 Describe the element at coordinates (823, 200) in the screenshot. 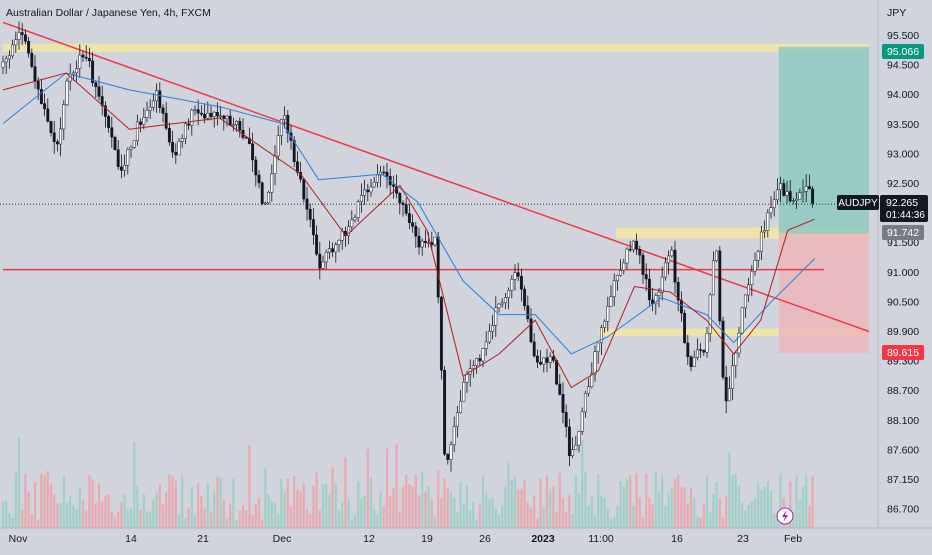

I see `position-tool` at that location.